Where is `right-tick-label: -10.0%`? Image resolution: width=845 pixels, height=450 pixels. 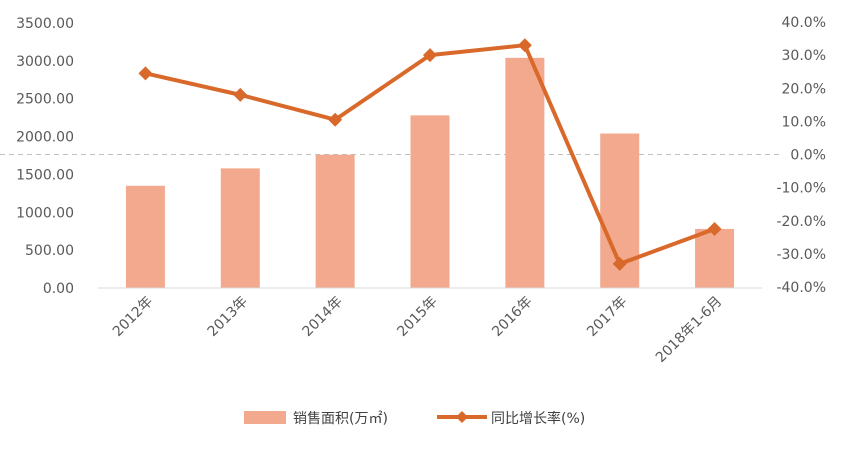
right-tick-label: -10.0% is located at coordinates (801, 189).